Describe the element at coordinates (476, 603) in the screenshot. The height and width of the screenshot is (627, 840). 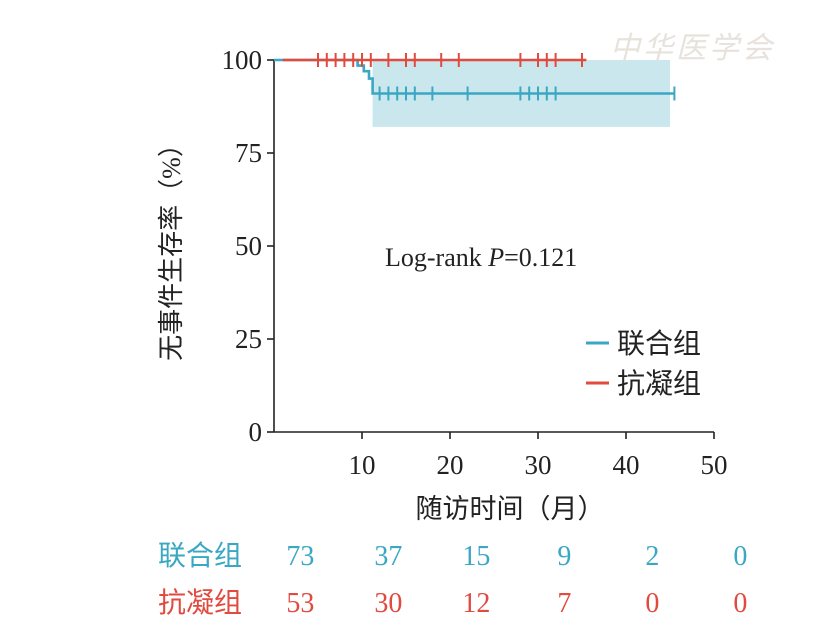
I see `risk-cell: 12` at that location.